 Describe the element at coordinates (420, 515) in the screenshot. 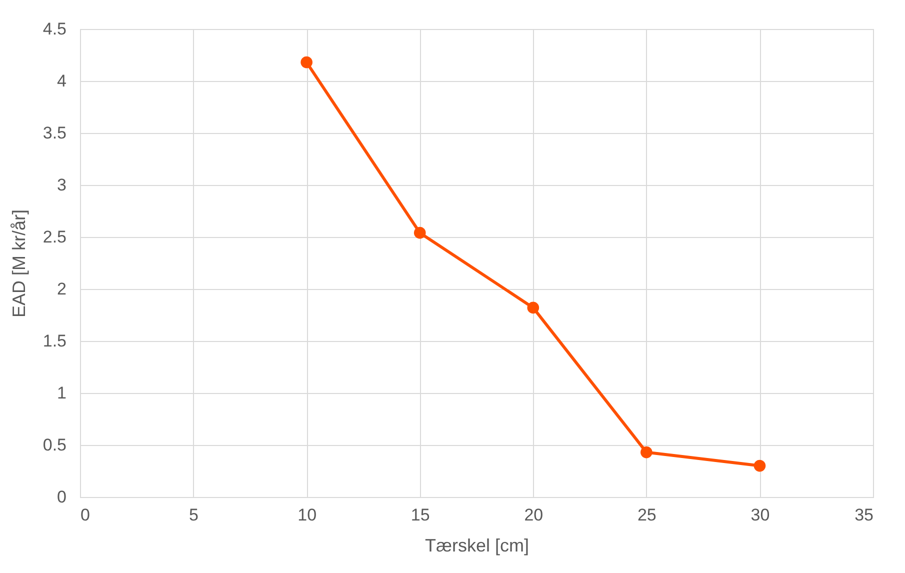

I see `x-tick-label: 15` at that location.